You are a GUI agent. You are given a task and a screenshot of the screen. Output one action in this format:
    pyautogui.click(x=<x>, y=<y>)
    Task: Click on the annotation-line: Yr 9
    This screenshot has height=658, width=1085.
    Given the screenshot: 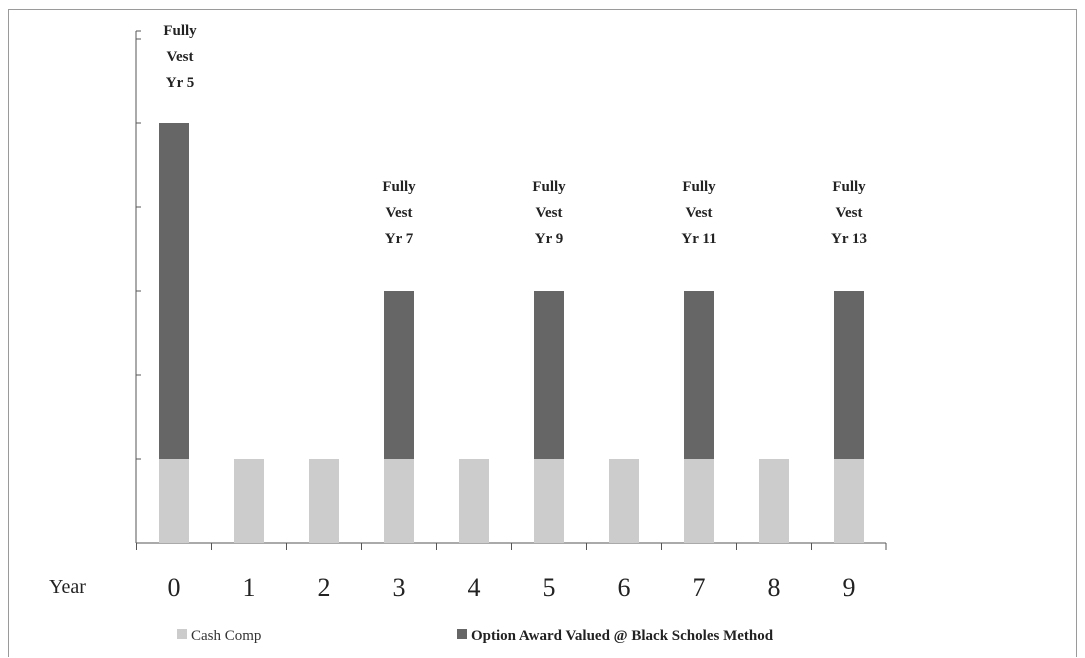 What is the action you would take?
    pyautogui.click(x=549, y=239)
    